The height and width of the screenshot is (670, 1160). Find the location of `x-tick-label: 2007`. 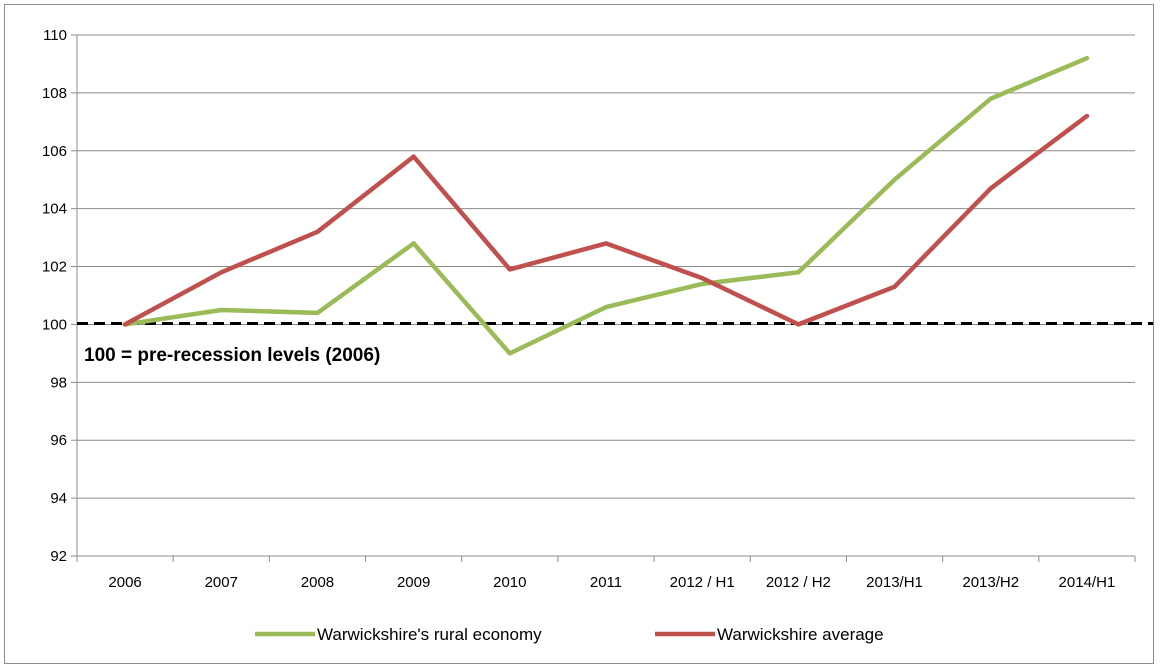

x-tick-label: 2007 is located at coordinates (221, 582).